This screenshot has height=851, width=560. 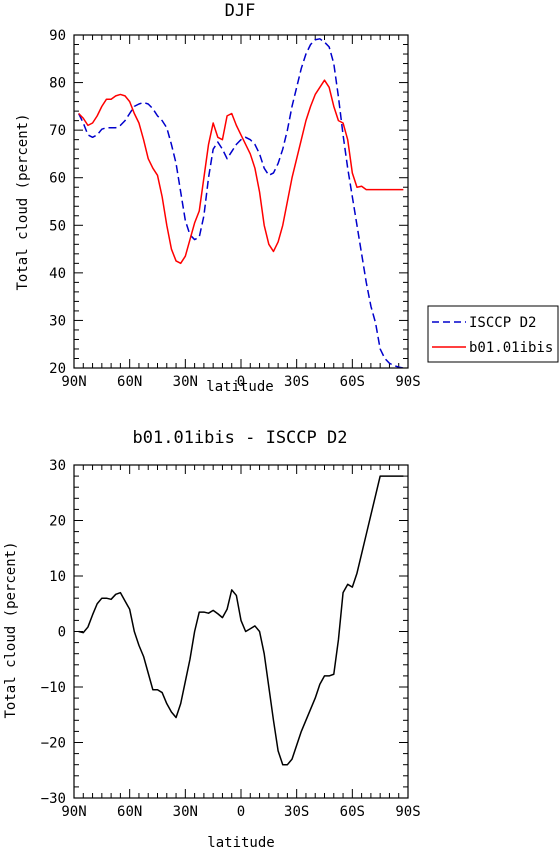 I want to click on y-tick-label: −20, so click(x=53, y=744).